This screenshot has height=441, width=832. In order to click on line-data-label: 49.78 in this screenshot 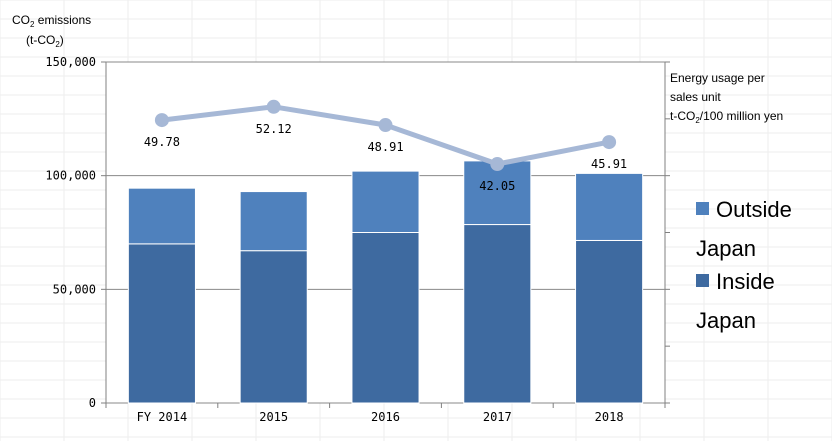, I will do `click(162, 142)`.